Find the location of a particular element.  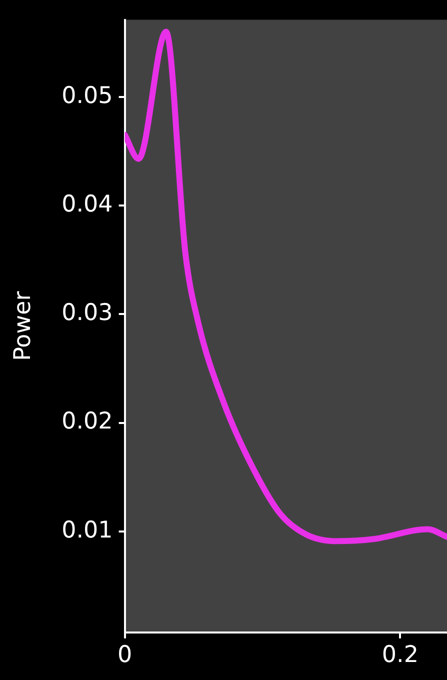

y-axis-title: Power is located at coordinates (23, 325).